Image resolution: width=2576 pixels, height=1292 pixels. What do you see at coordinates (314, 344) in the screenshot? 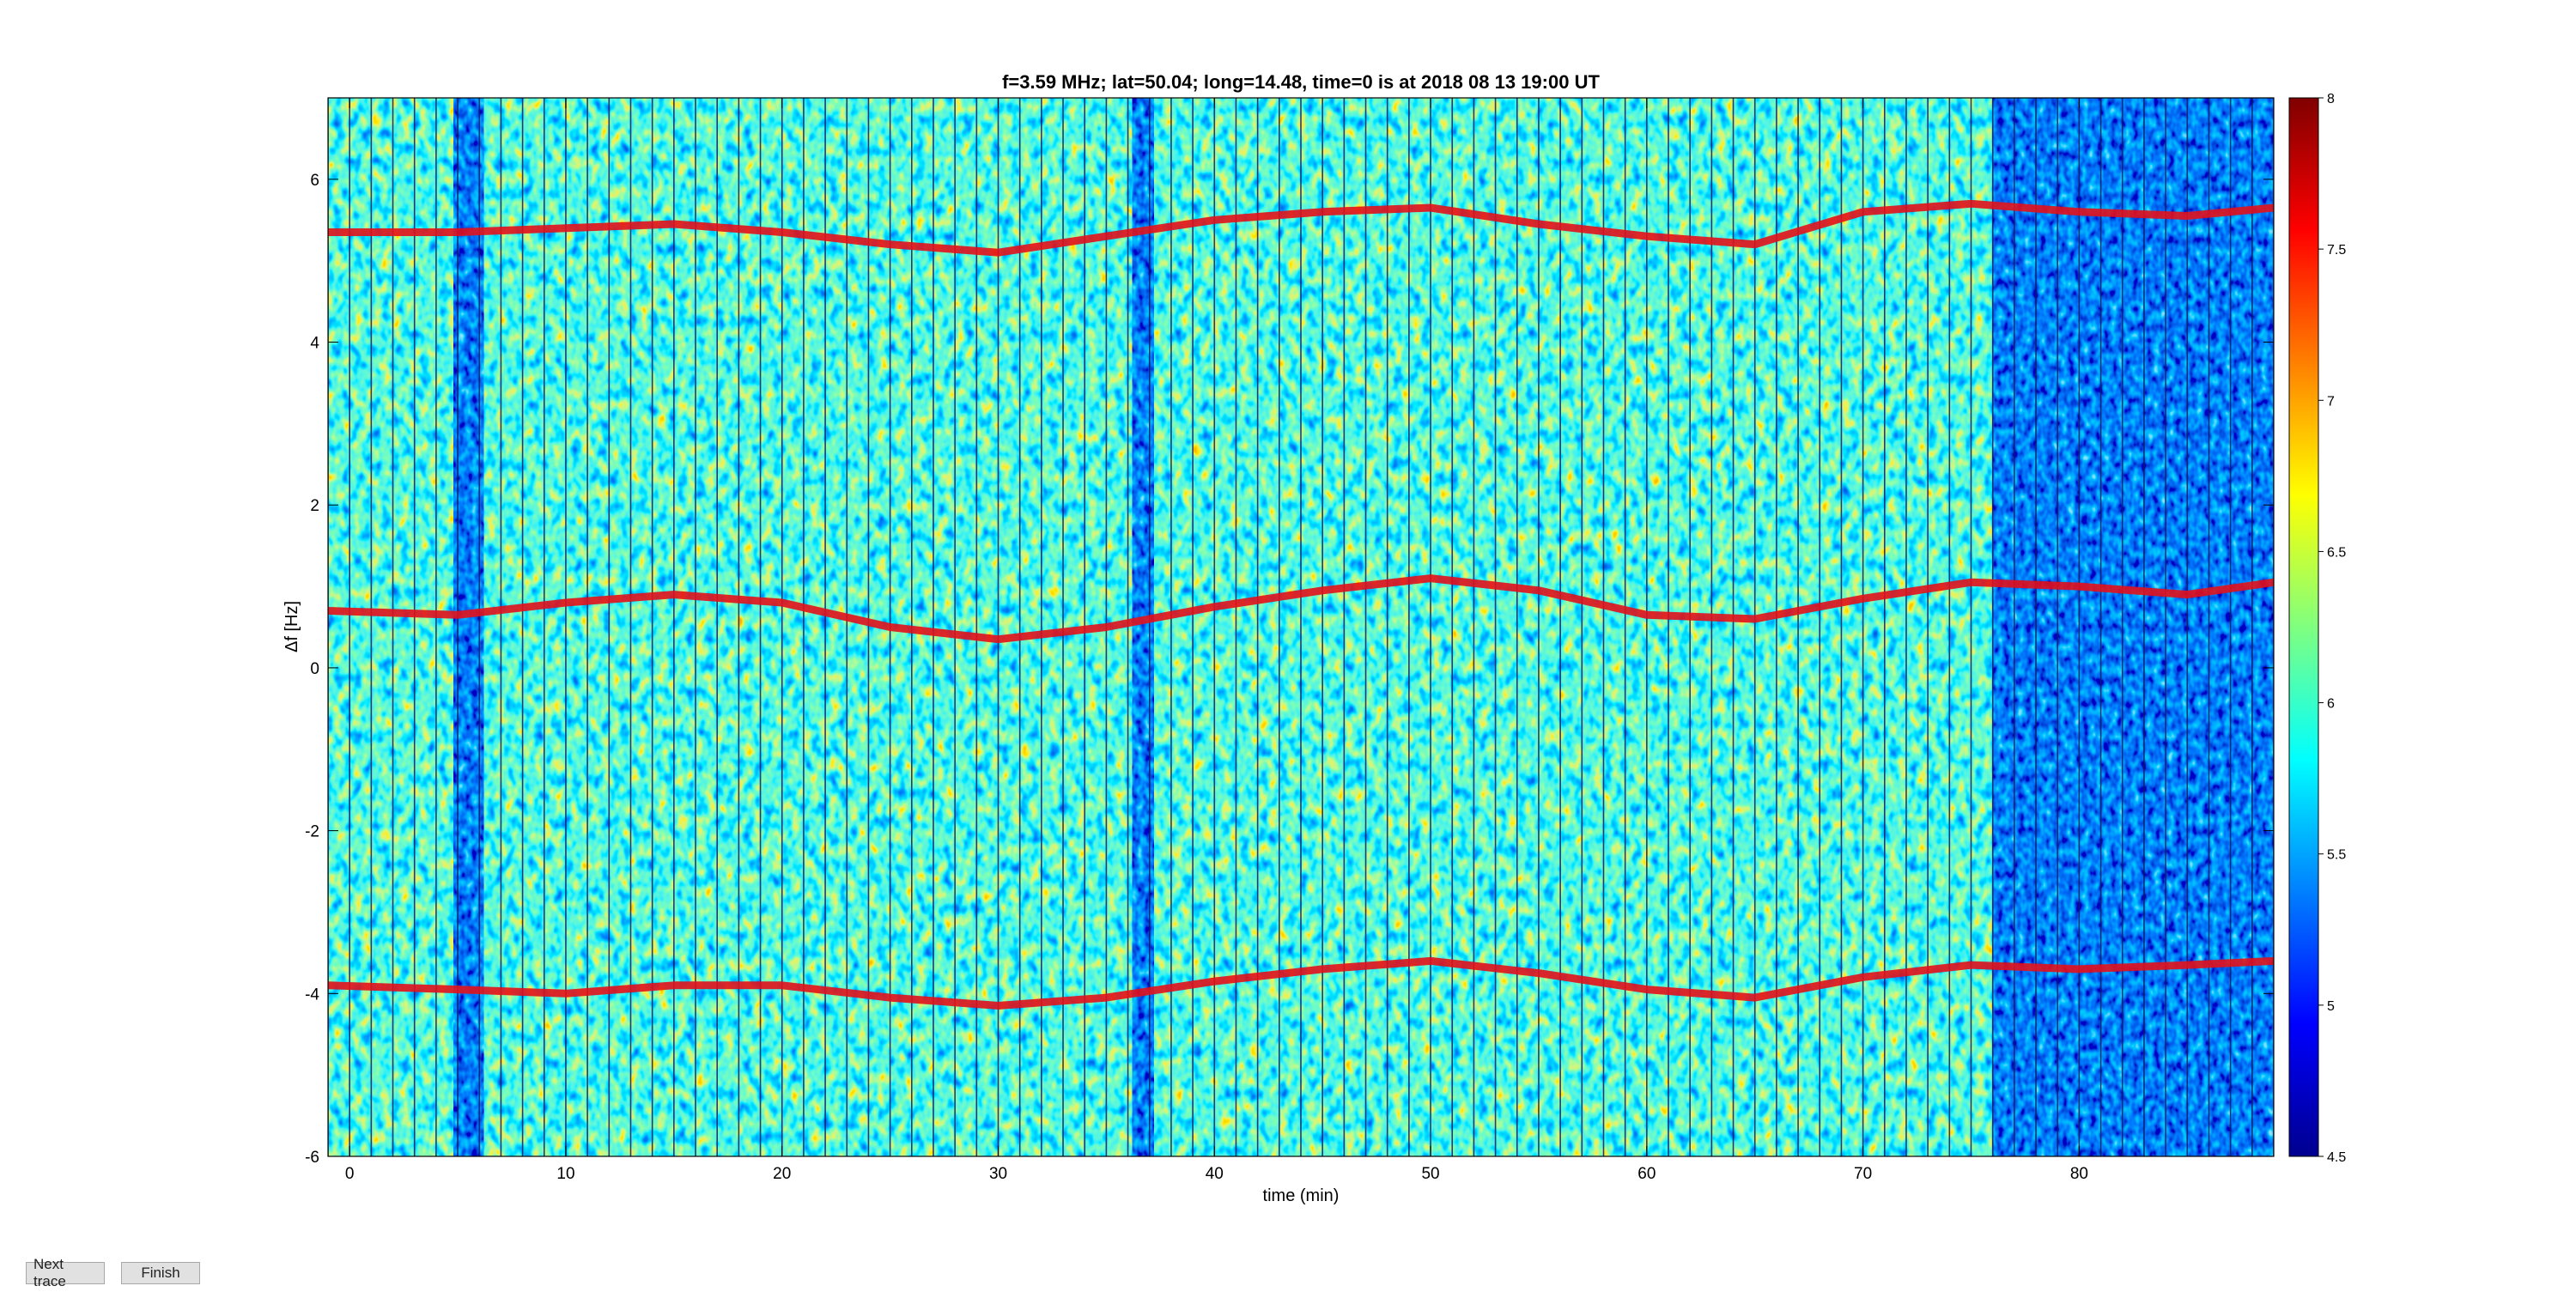
I see `y-tick-label: 4` at bounding box center [314, 344].